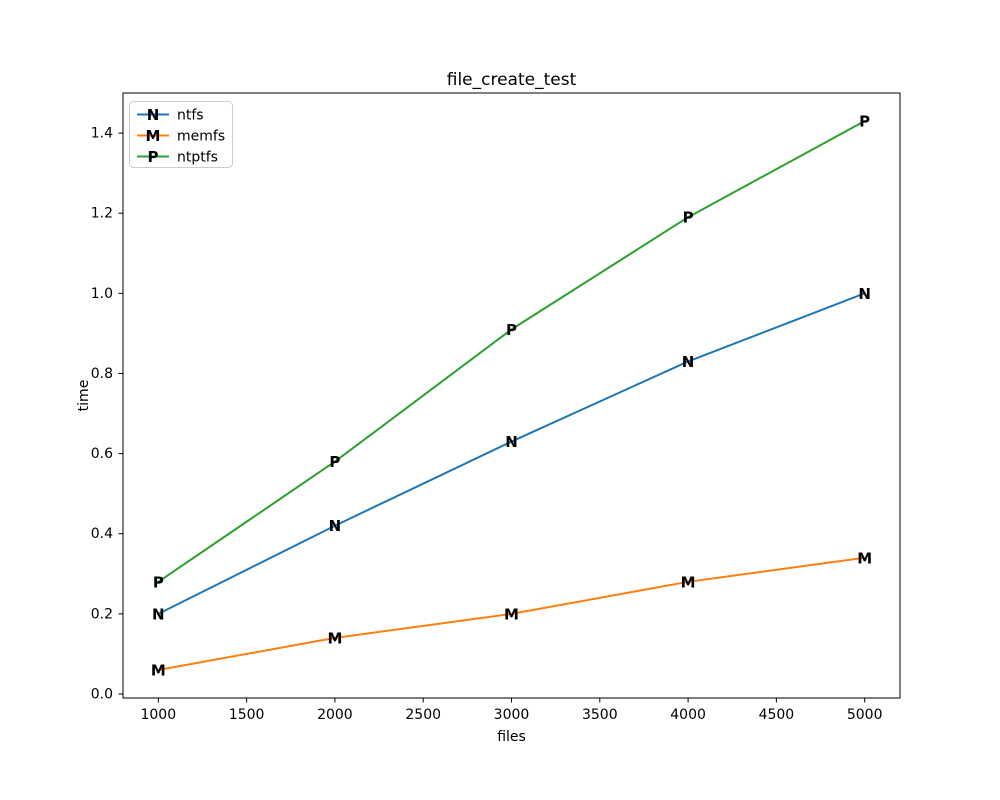 The width and height of the screenshot is (1000, 800). Describe the element at coordinates (688, 715) in the screenshot. I see `x-tick-label: 4000` at that location.